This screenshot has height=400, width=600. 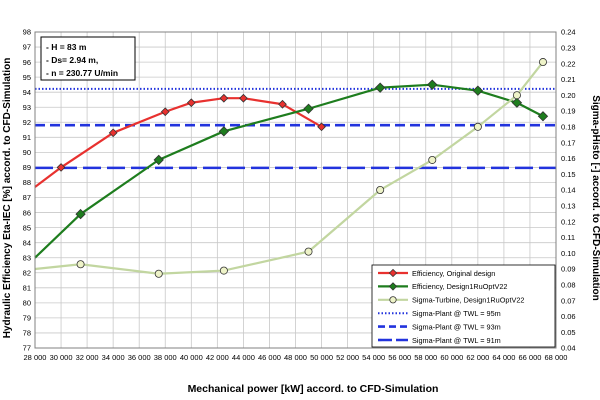 I want to click on y-right-tick-label: 0.05, so click(x=568, y=332).